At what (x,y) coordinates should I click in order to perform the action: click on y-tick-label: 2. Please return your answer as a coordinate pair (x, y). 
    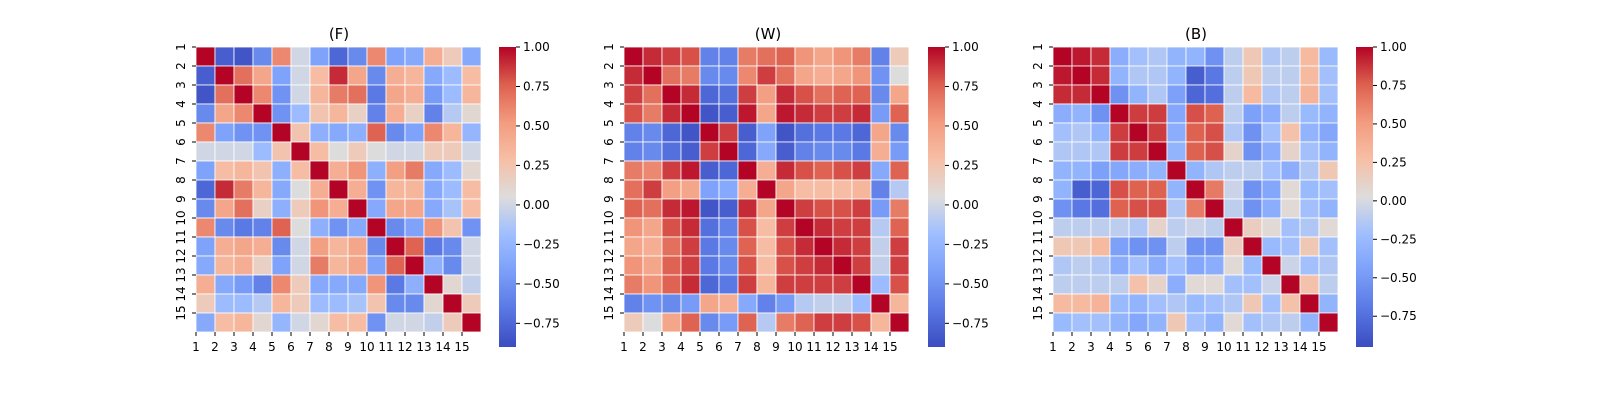
    Looking at the image, I should click on (181, 66).